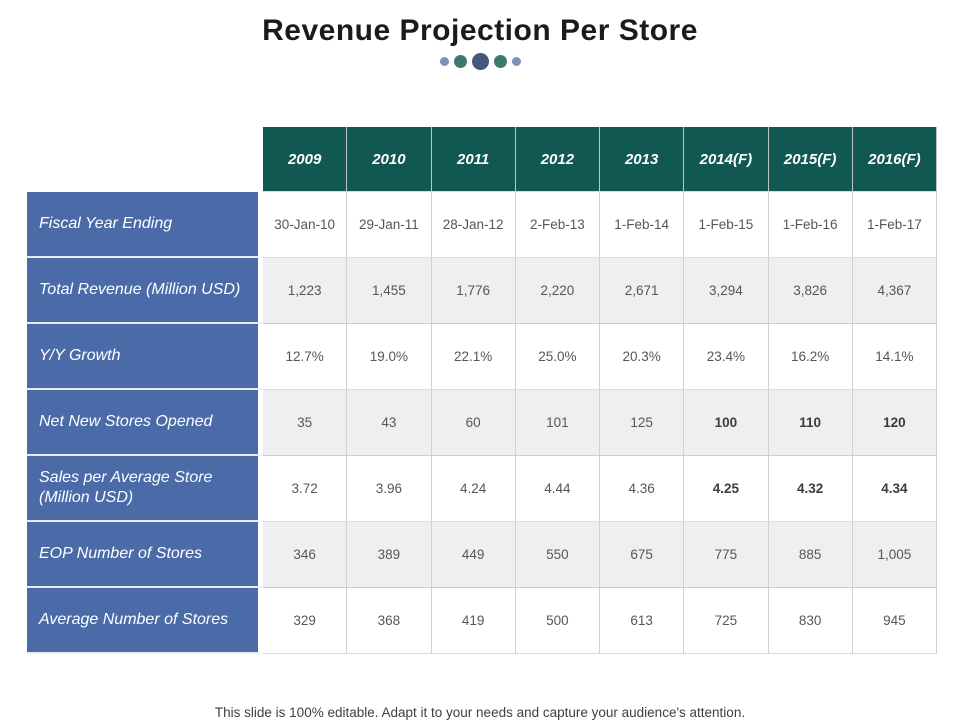 The height and width of the screenshot is (720, 960). What do you see at coordinates (305, 423) in the screenshot?
I see `value-cell: 35` at bounding box center [305, 423].